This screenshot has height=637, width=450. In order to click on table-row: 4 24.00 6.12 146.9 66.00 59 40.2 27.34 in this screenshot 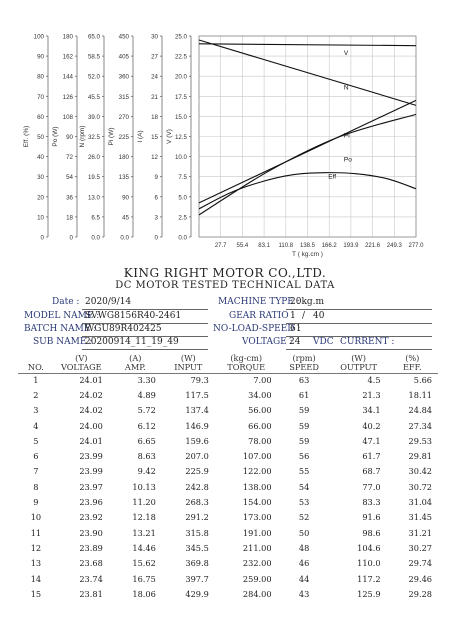, I will do `click(228, 425)`.